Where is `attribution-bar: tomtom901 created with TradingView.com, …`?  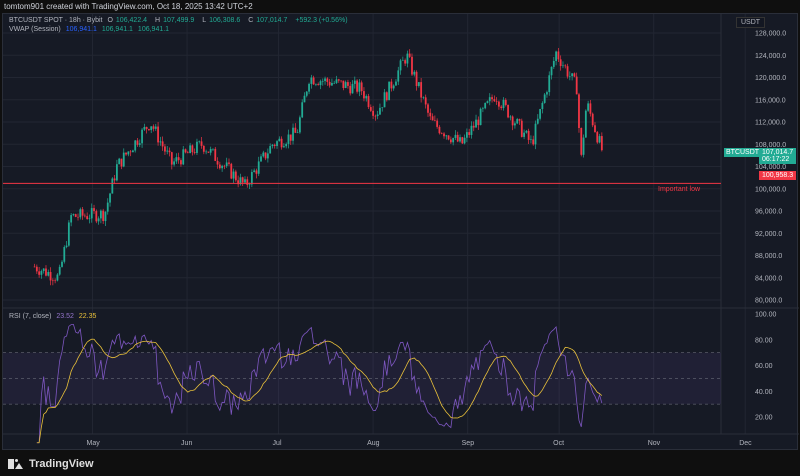
attribution-bar: tomtom901 created with TradingView.com, … is located at coordinates (400, 6).